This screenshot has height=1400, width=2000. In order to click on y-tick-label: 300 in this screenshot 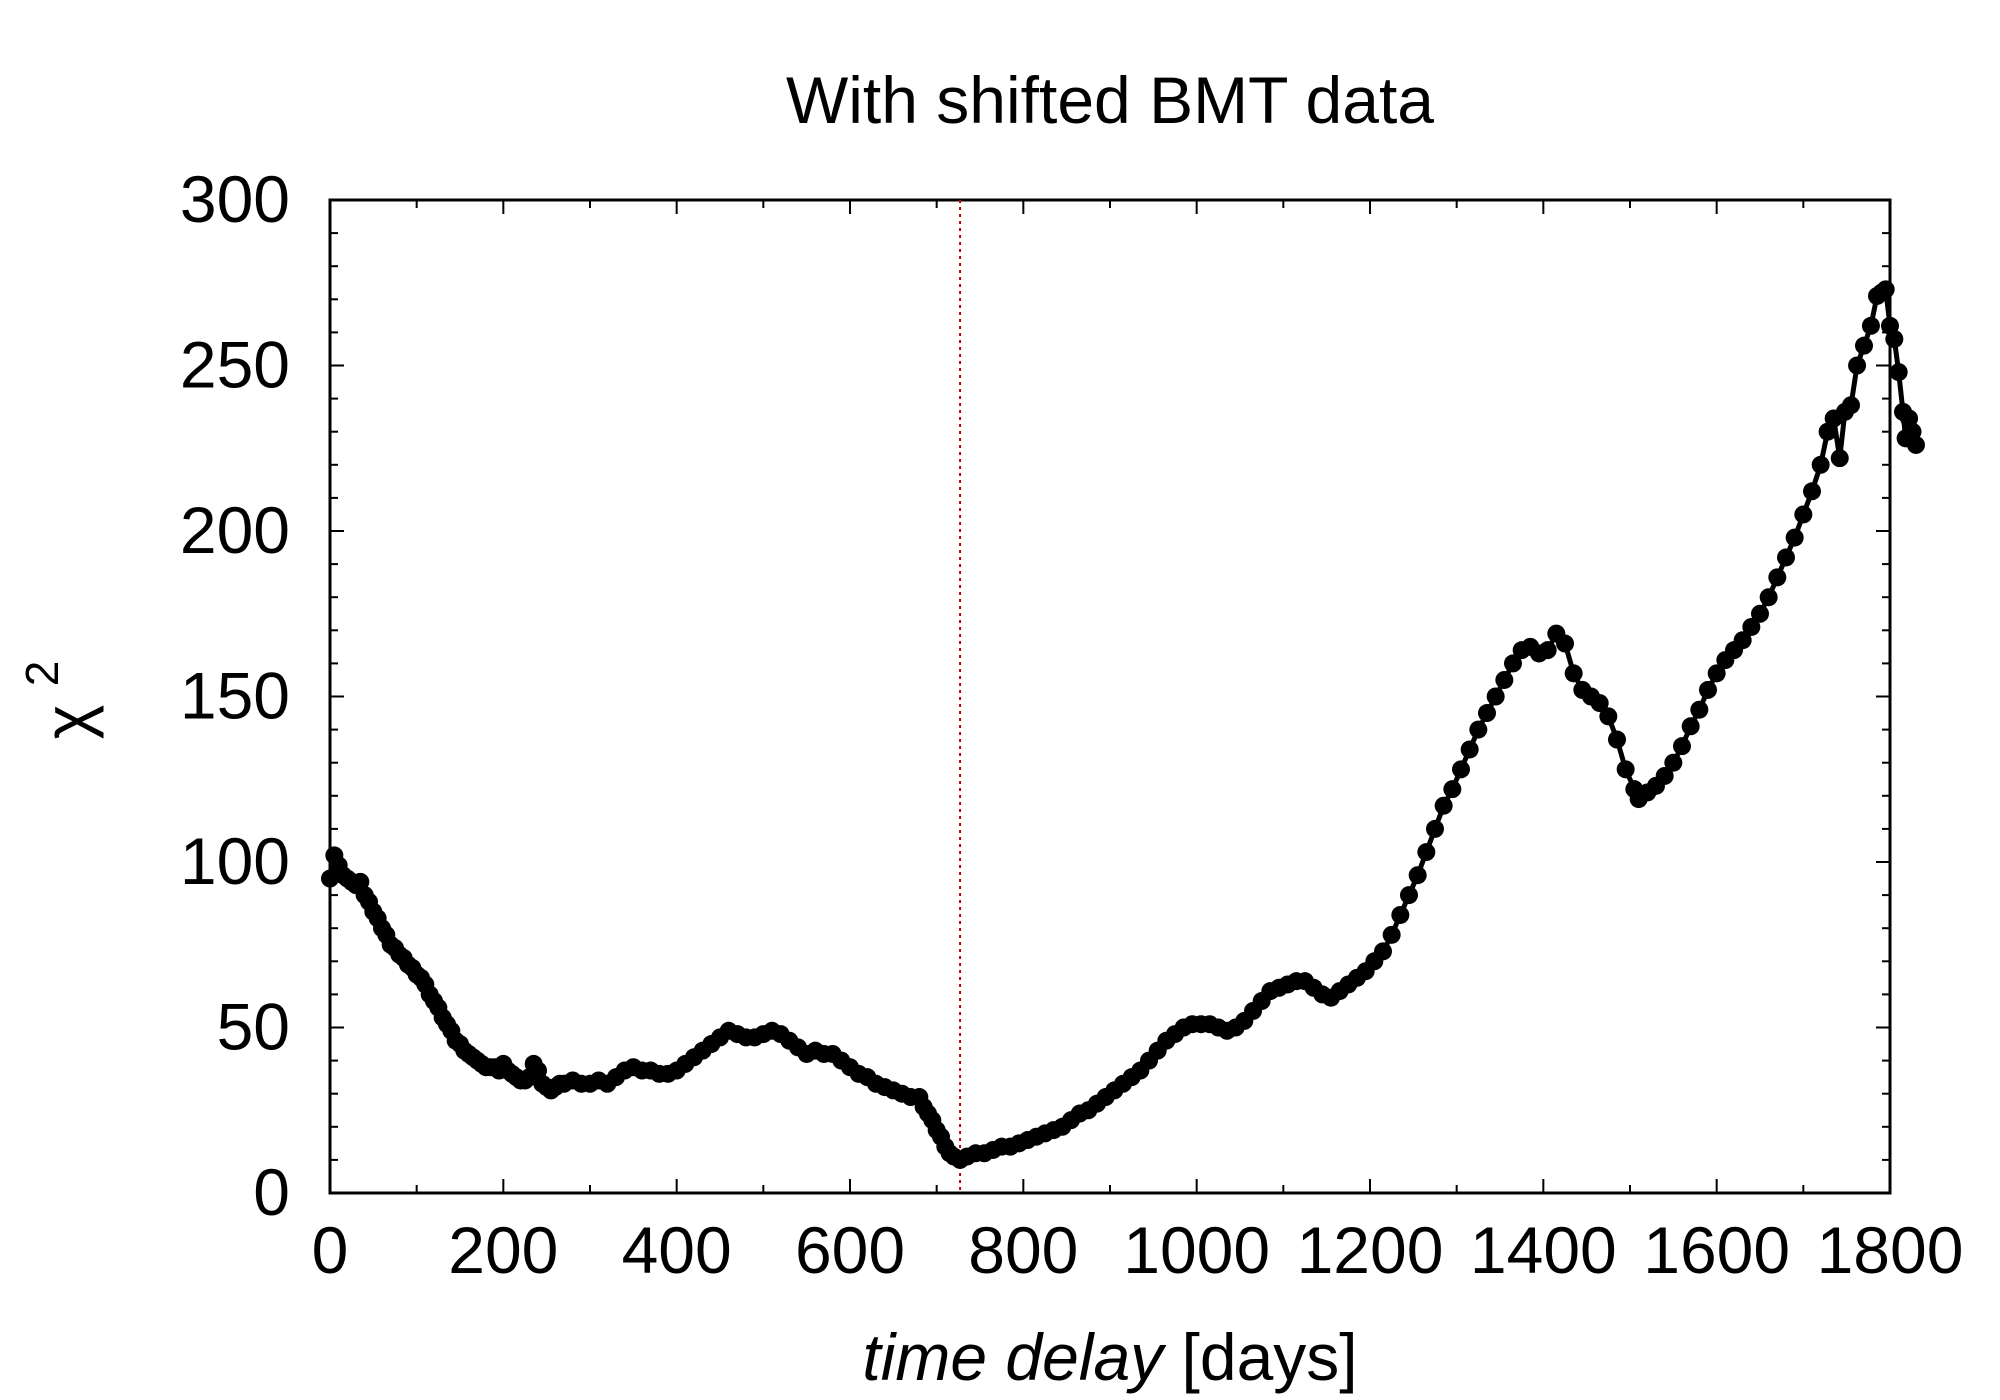, I will do `click(235, 199)`.